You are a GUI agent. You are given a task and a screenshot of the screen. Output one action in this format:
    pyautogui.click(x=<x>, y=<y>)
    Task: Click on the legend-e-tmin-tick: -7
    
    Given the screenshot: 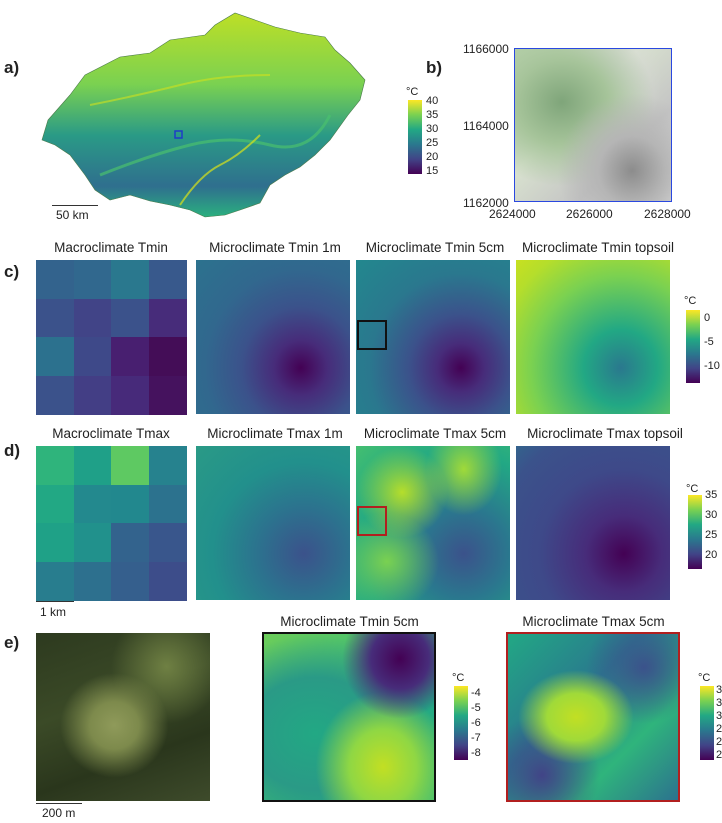 What is the action you would take?
    pyautogui.click(x=476, y=738)
    